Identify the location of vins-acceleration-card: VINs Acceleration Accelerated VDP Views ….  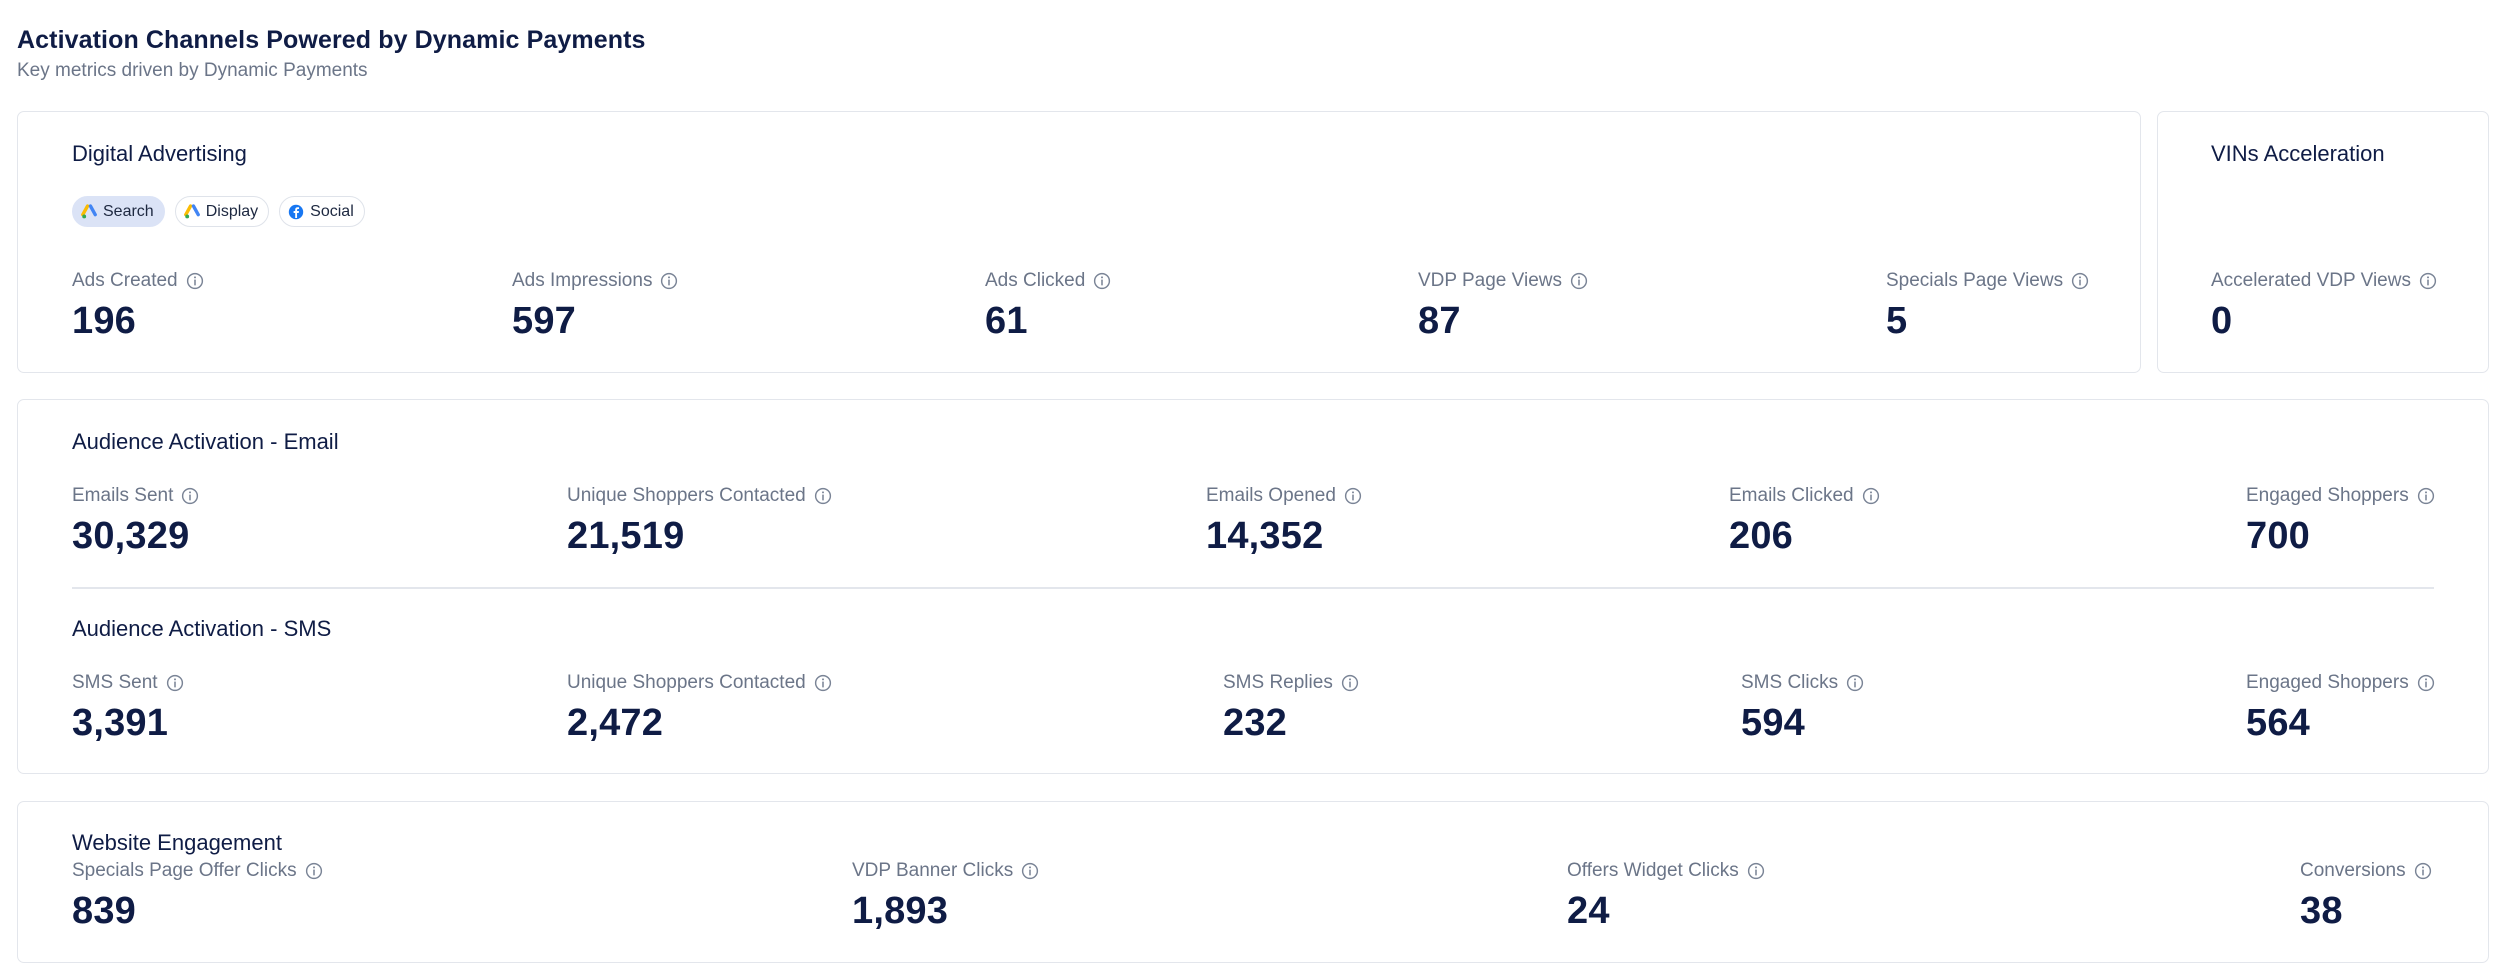
(2323, 242).